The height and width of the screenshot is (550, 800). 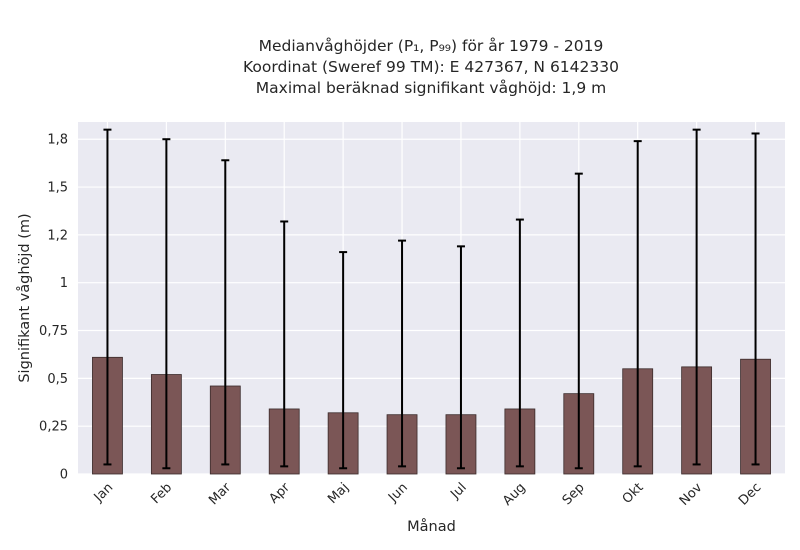 What do you see at coordinates (24, 297) in the screenshot?
I see `y-axis-label: Signifikant våghöjd (m)` at bounding box center [24, 297].